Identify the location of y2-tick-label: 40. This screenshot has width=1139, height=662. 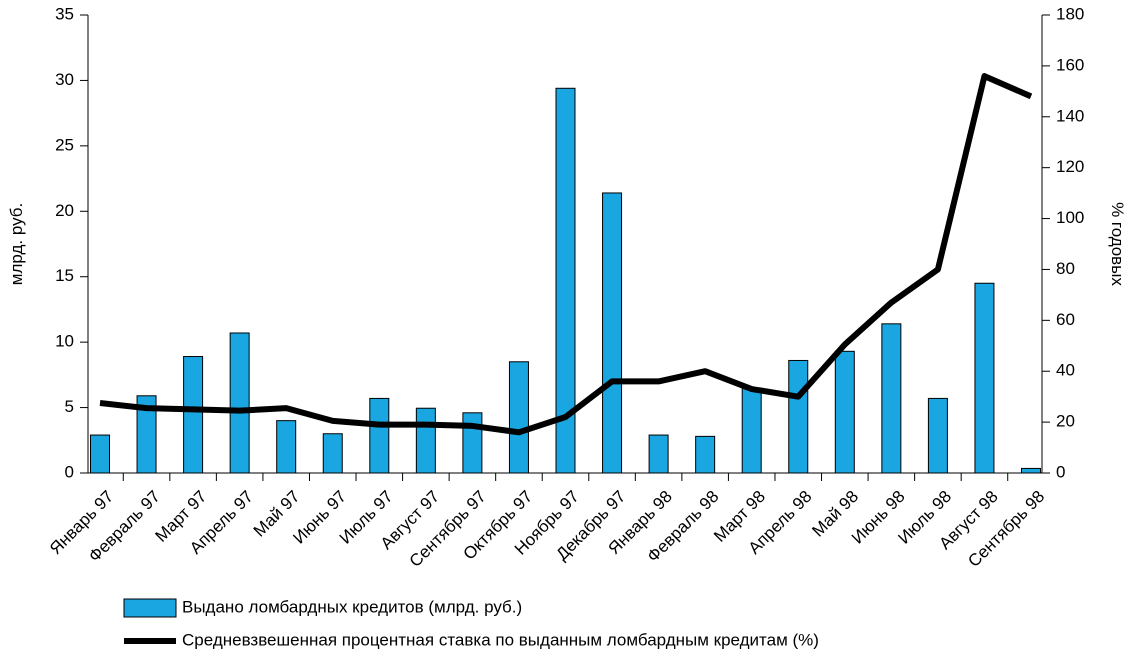
(1065, 370).